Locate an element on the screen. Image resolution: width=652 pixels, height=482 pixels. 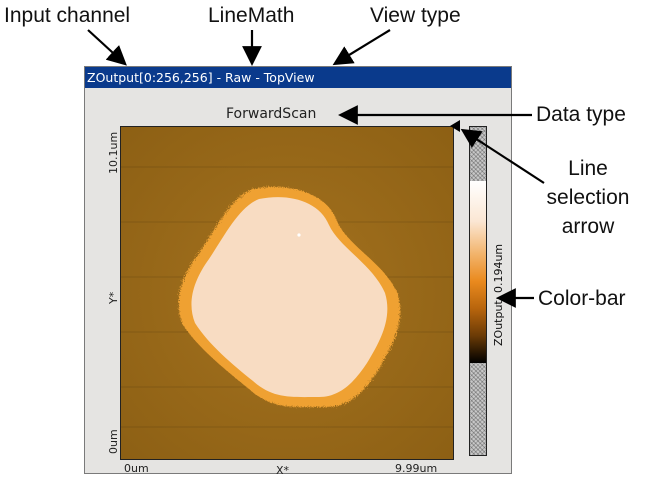
color-bar-gradient is located at coordinates (478, 272).